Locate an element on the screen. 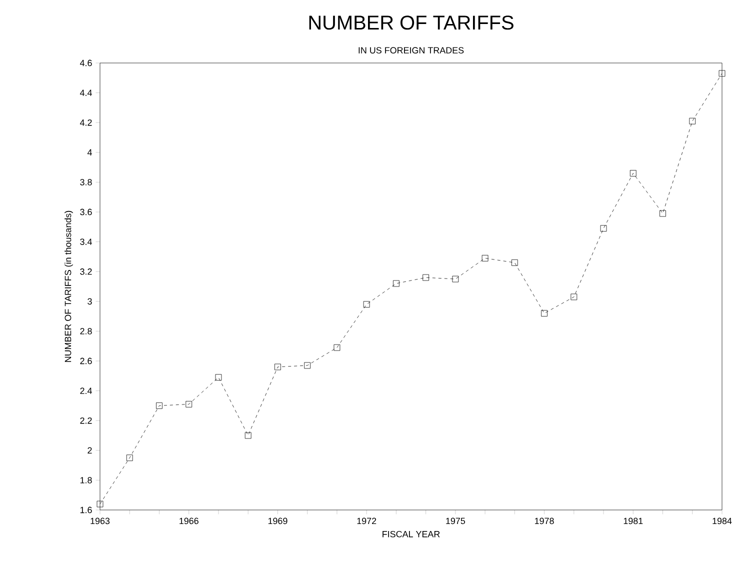 The height and width of the screenshot is (574, 746). x-tick-label: 1975 is located at coordinates (456, 521).